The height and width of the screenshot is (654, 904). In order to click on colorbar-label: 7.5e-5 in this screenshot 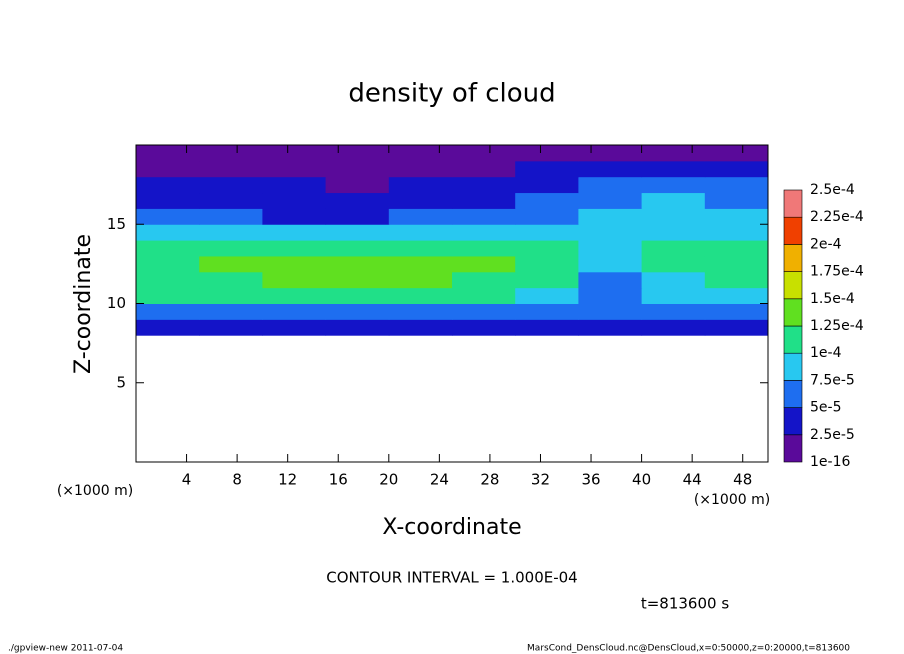, I will do `click(832, 380)`.